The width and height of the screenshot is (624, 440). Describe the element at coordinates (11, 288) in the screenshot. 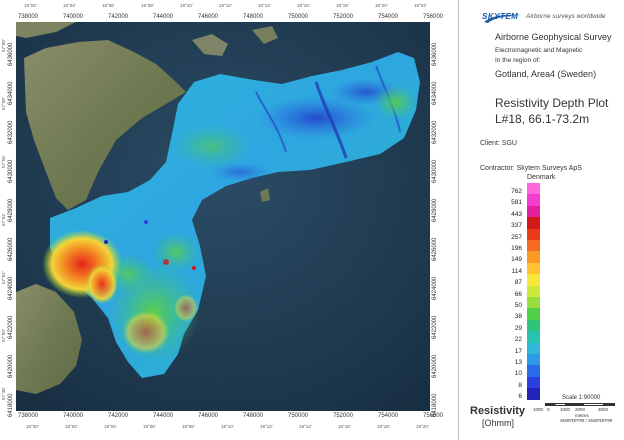

I see `y-axis-tick-left: 6424000` at that location.